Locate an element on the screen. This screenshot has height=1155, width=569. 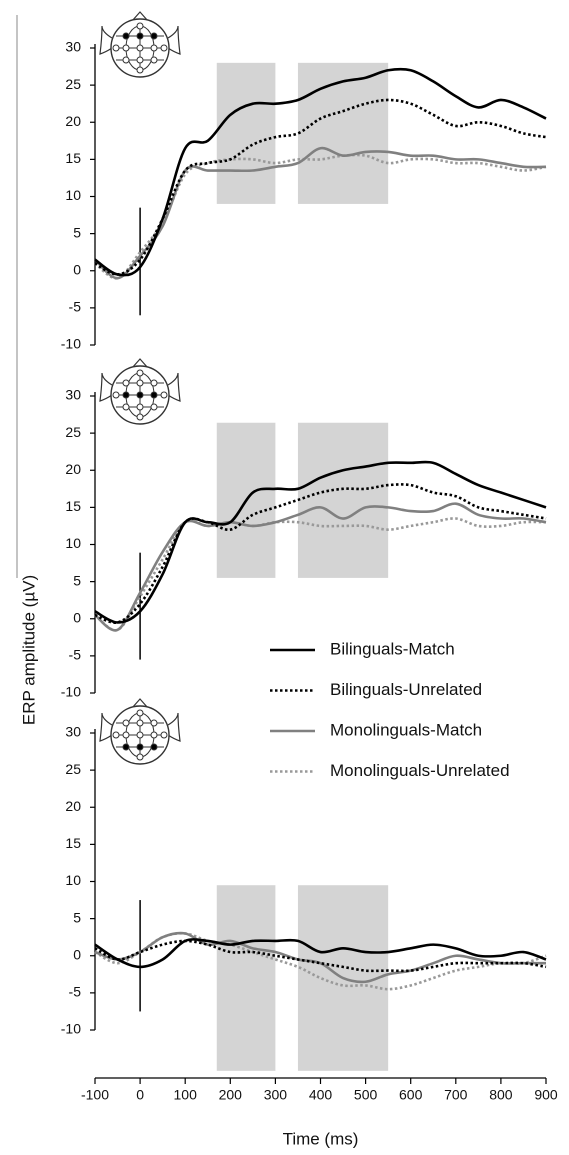
x-tick-label: 800 is located at coordinates (501, 1095).